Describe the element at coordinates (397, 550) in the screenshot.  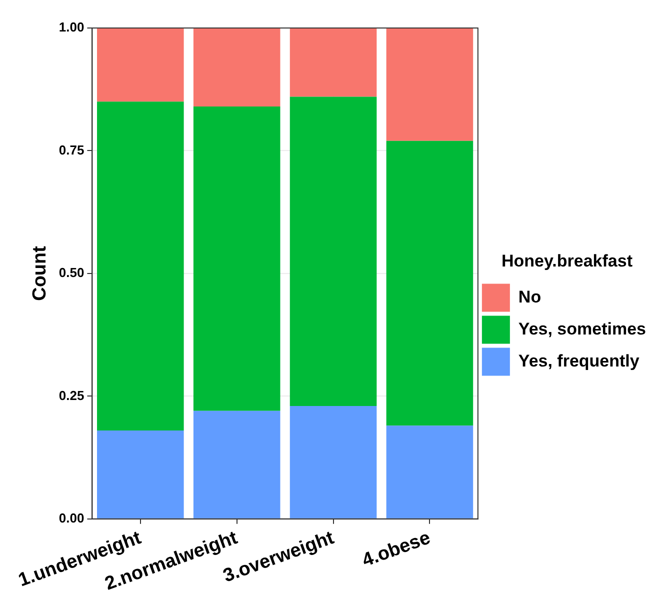
I see `x-tick-label: 4.obese` at that location.